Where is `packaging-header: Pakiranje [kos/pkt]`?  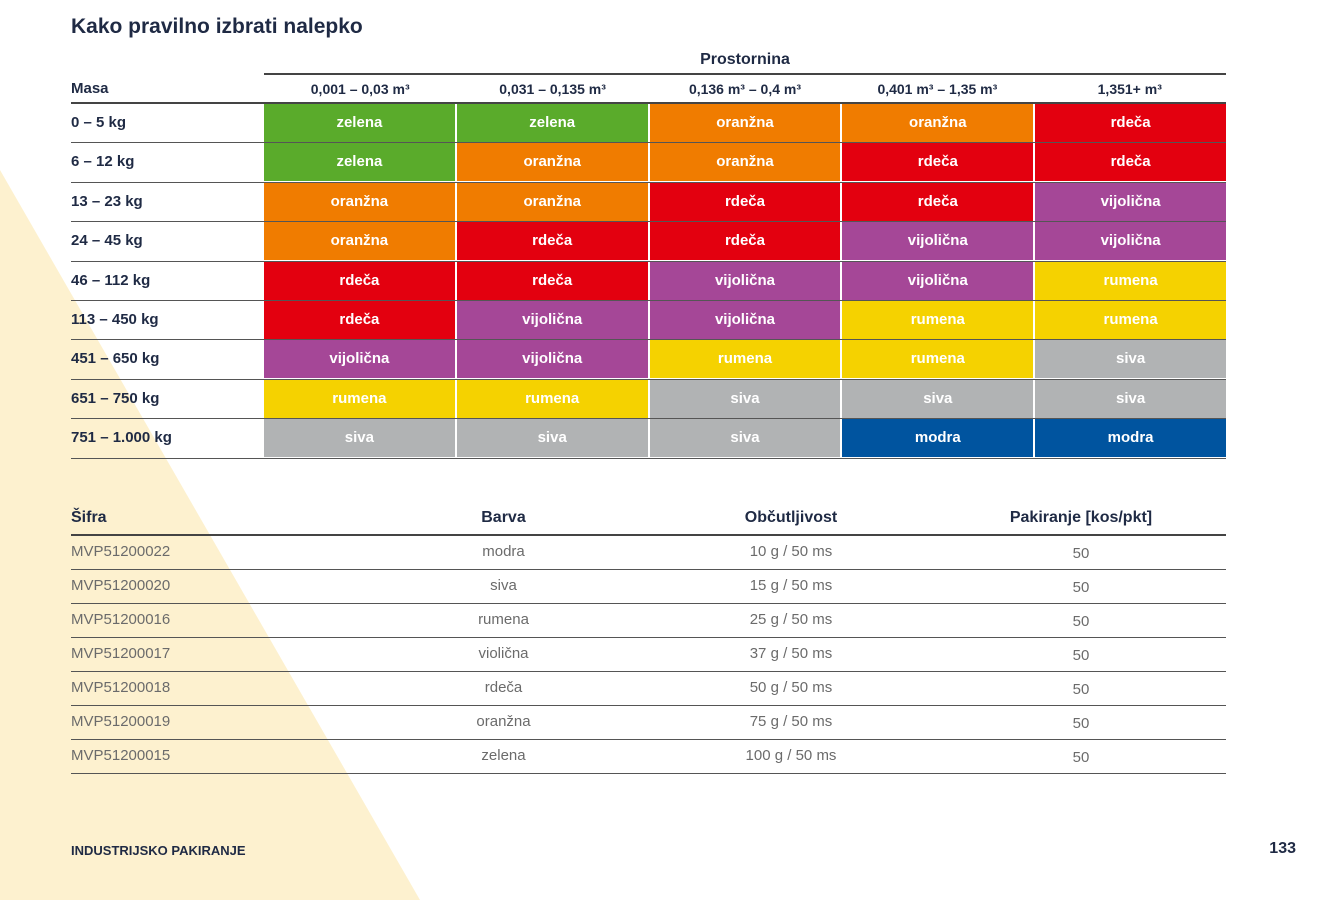
packaging-header: Pakiranje [kos/pkt] is located at coordinates (1081, 517).